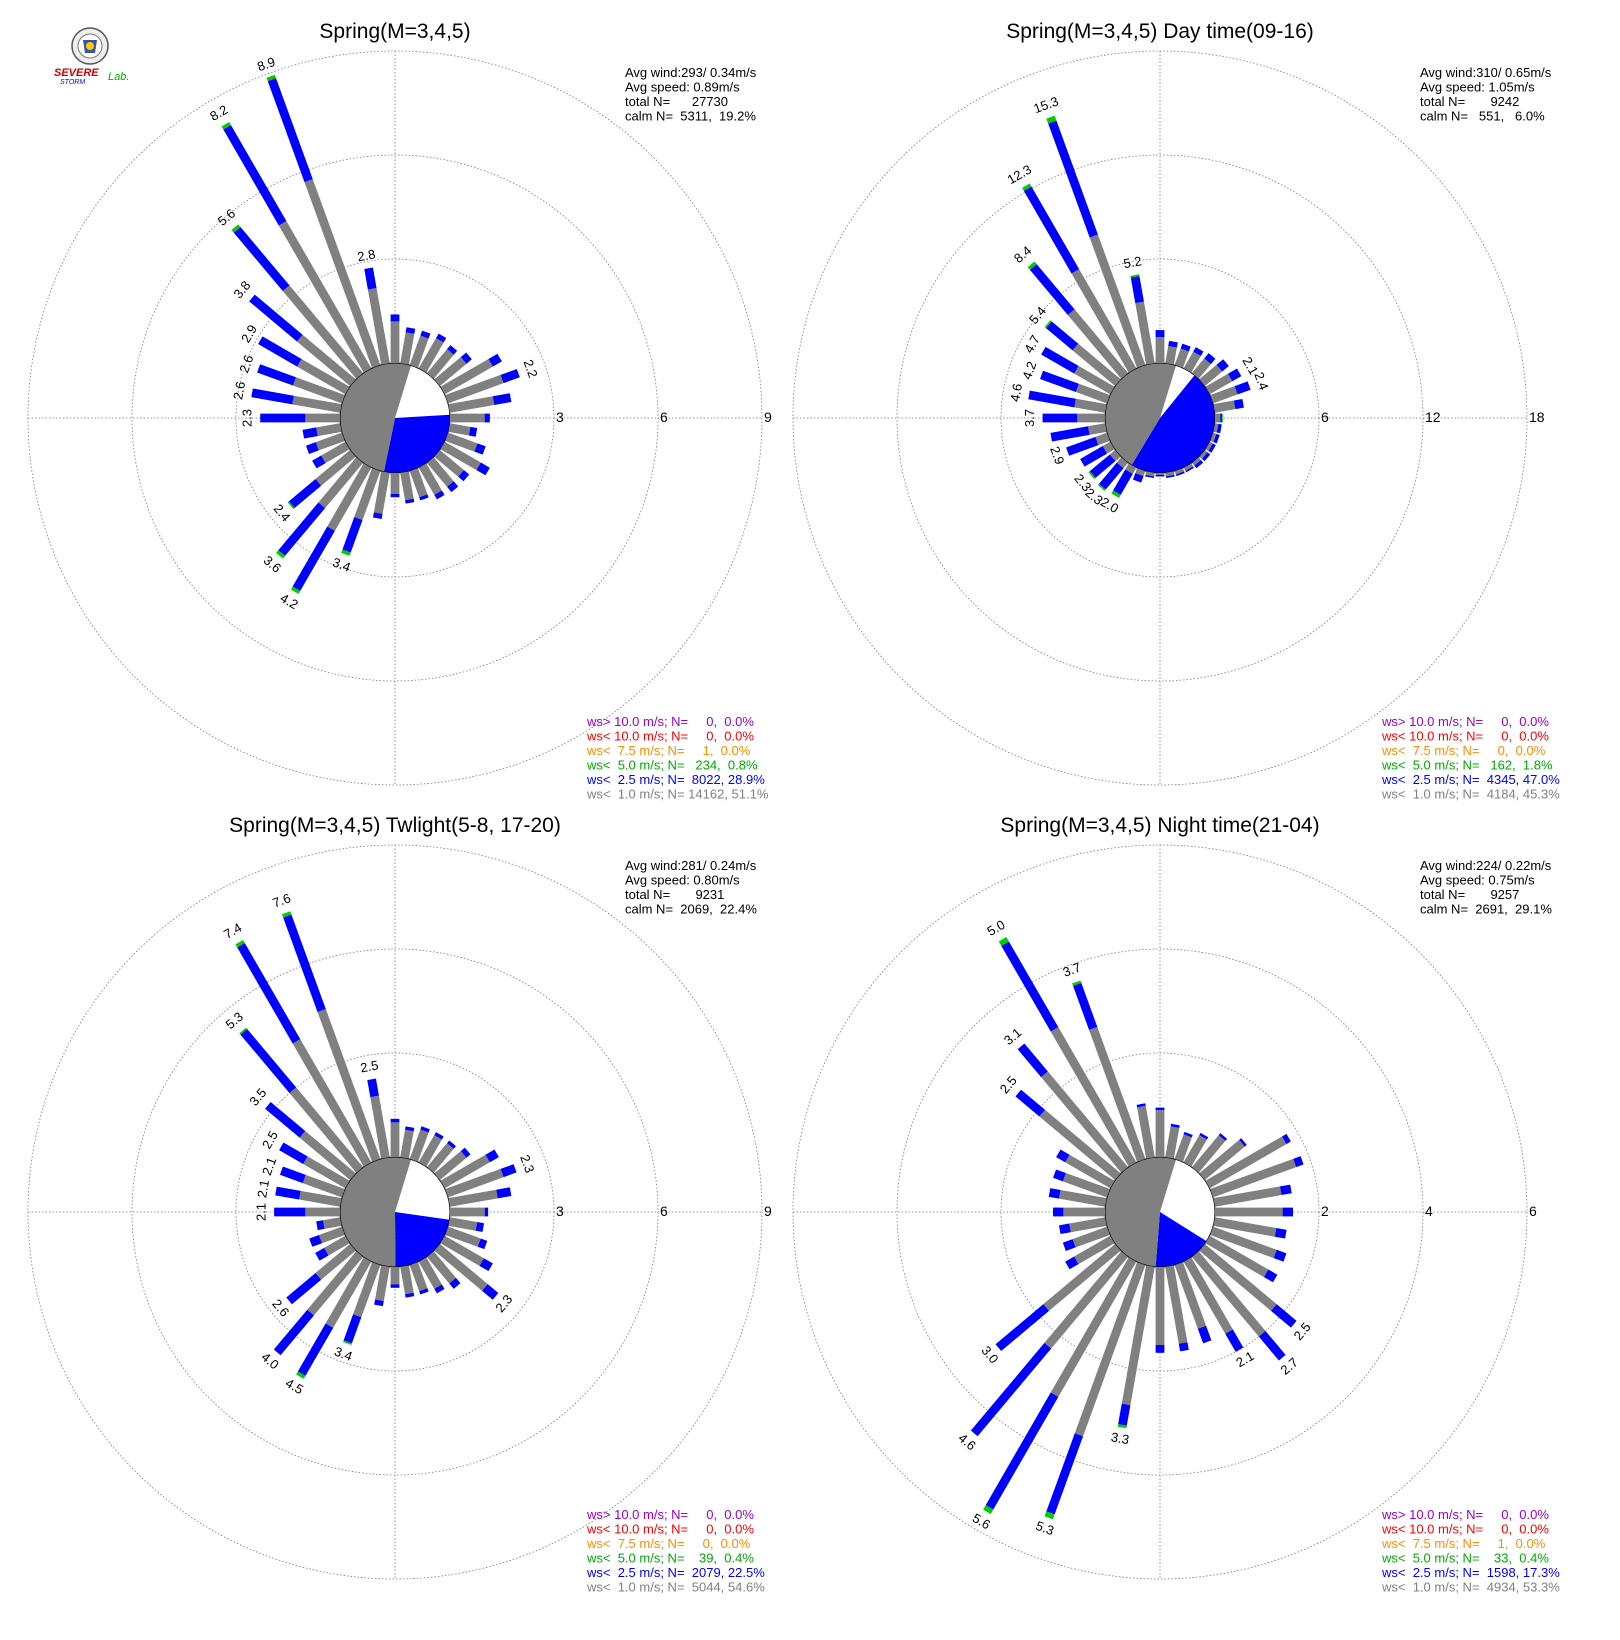 This screenshot has height=1640, width=1620. Describe the element at coordinates (1029, 418) in the screenshot. I see `sector-label-270: 3.7` at that location.